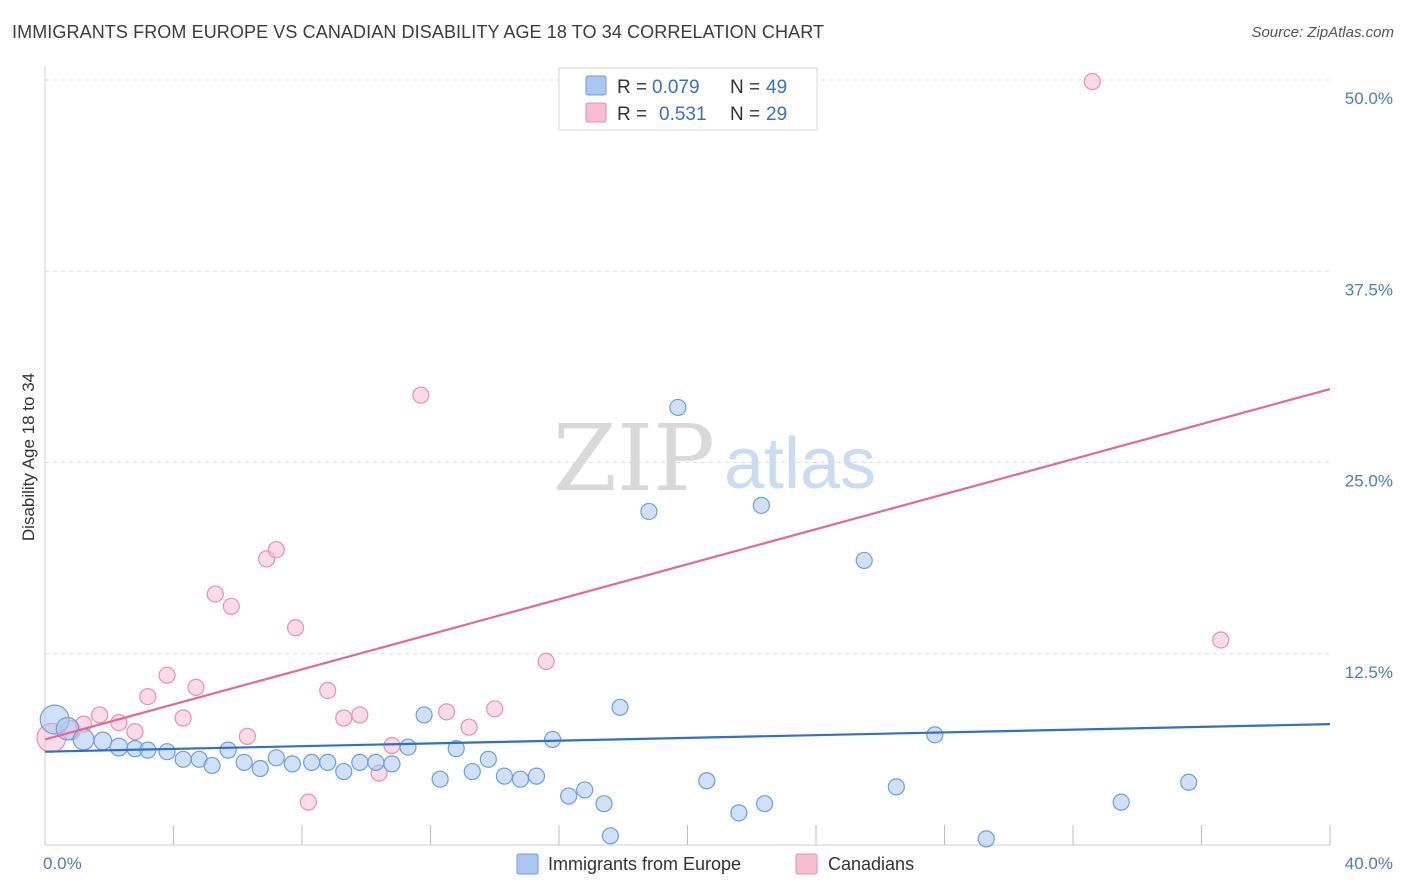 The height and width of the screenshot is (892, 1406). Describe the element at coordinates (776, 87) in the screenshot. I see `legend-n-value-1: 49` at that location.